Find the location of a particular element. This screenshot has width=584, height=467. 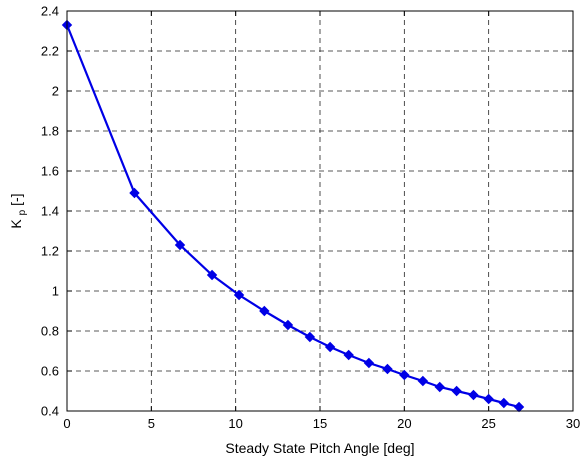

x-tick-label: 20 is located at coordinates (404, 423).